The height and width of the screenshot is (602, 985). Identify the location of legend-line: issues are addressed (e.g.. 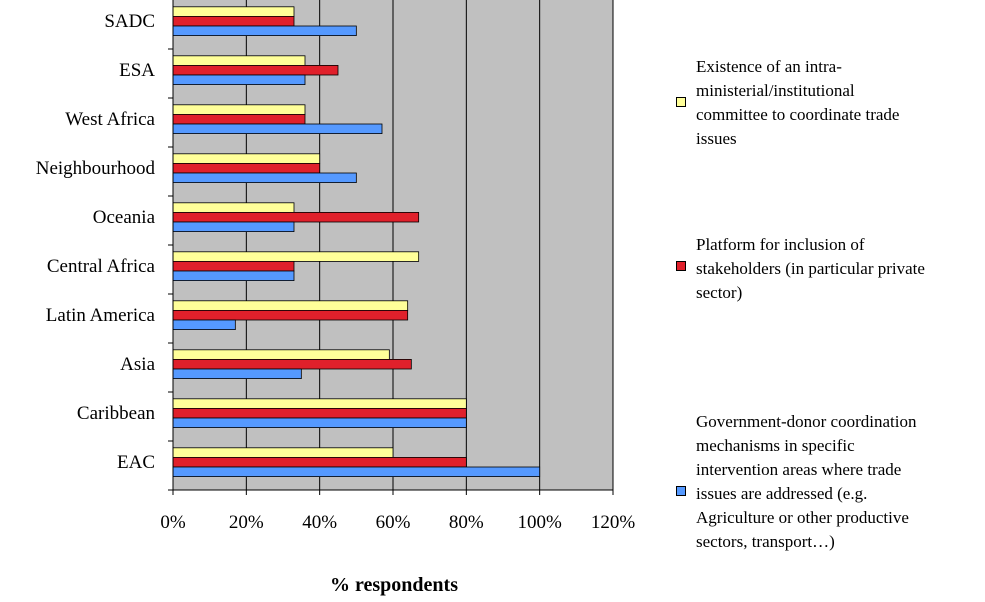
(782, 493).